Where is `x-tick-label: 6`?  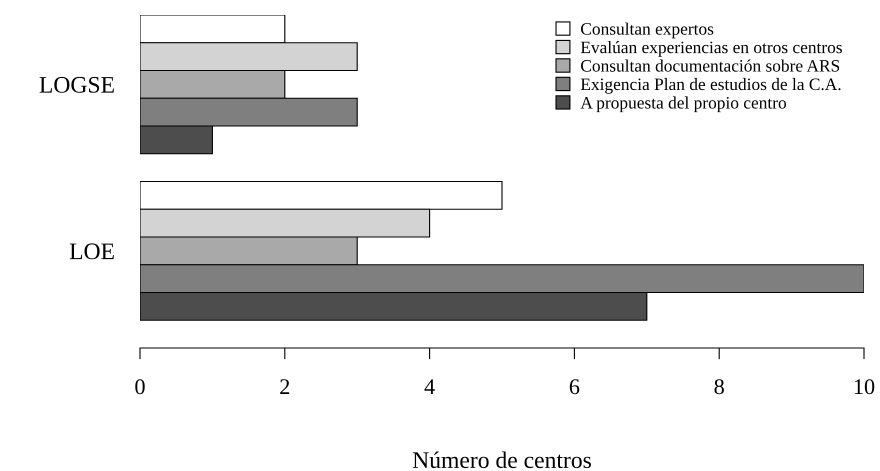 x-tick-label: 6 is located at coordinates (575, 386).